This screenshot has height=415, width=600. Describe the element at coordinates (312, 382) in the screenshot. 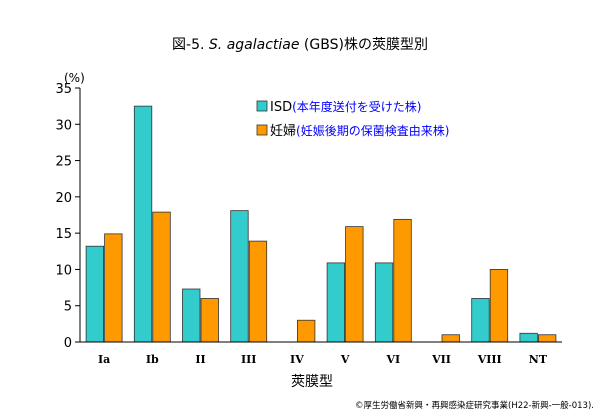

I see `x-axis-title: 莢膜型` at that location.